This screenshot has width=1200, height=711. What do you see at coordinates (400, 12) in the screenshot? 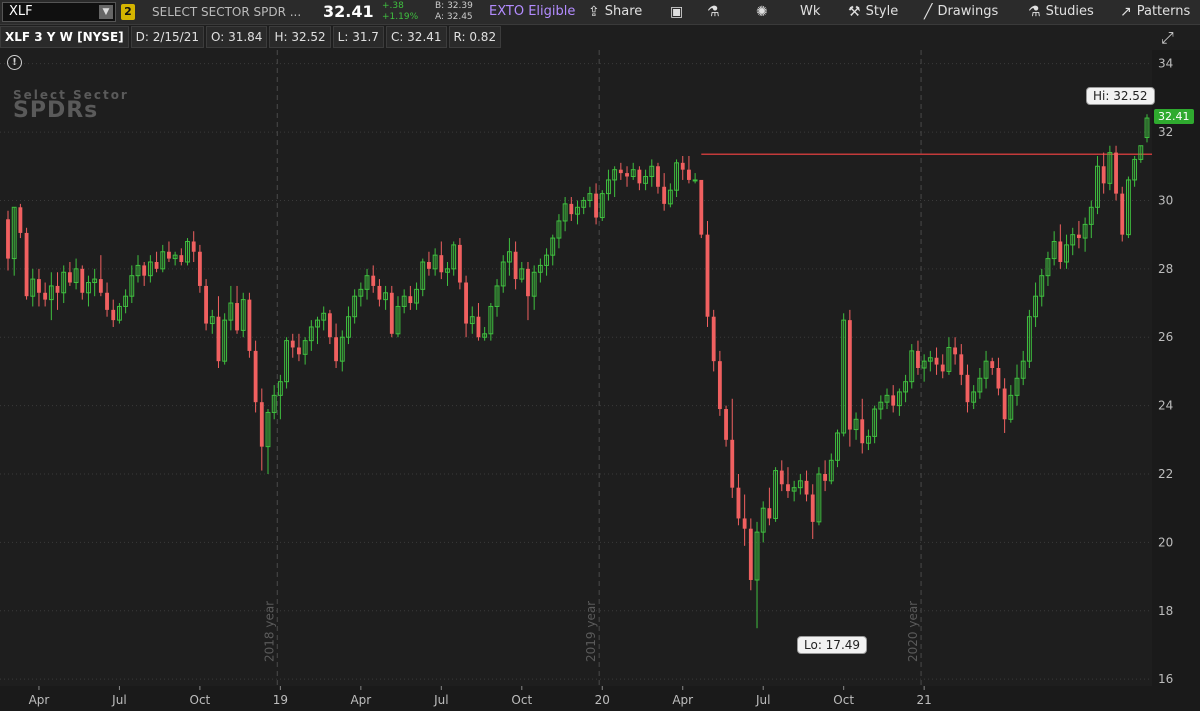
I see `net-change: +.38 +1.19%` at bounding box center [400, 12].